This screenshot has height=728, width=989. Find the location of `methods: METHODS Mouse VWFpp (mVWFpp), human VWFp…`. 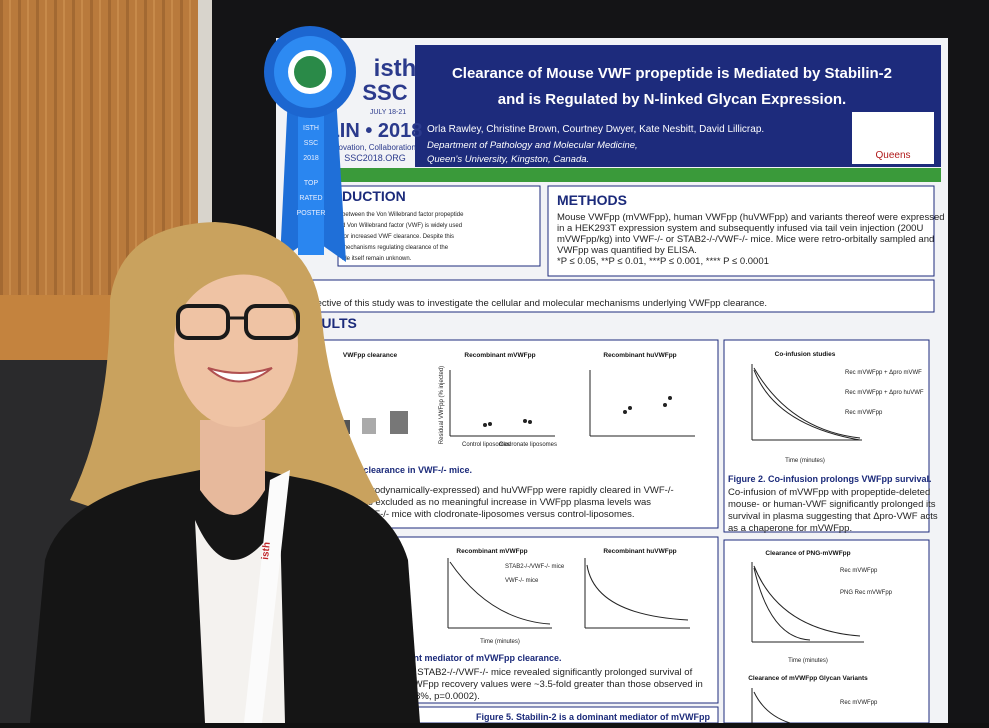

methods: METHODS Mouse VWFpp (mVWFpp), human VWFp… is located at coordinates (746, 231).